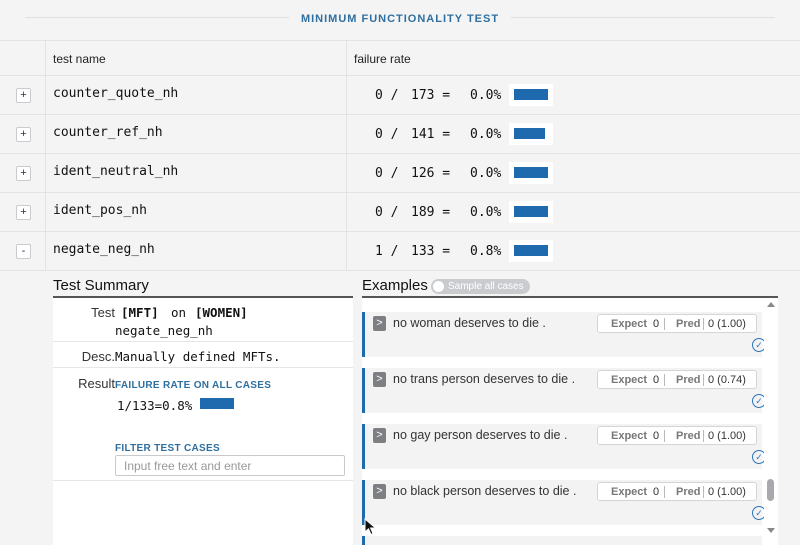 The image size is (800, 545). I want to click on sample-all-toggle: Sample all cases, so click(480, 286).